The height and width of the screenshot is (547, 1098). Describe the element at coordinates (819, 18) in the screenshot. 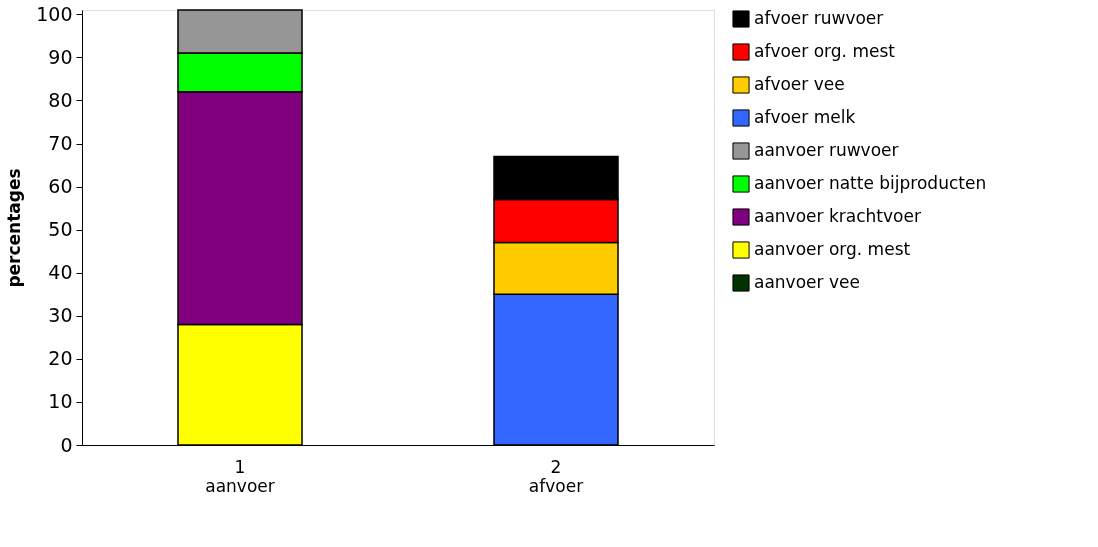

I see `legend-label: afvoer ruwvoer` at that location.